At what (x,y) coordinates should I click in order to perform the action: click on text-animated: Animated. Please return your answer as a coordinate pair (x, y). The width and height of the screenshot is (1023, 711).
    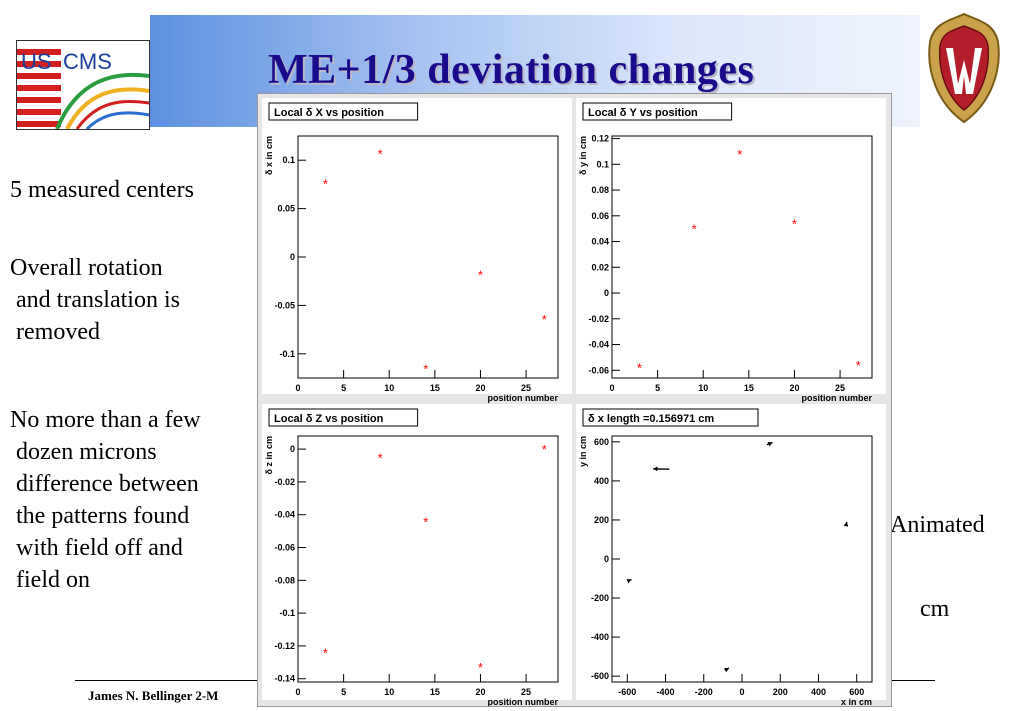
    Looking at the image, I should click on (937, 525).